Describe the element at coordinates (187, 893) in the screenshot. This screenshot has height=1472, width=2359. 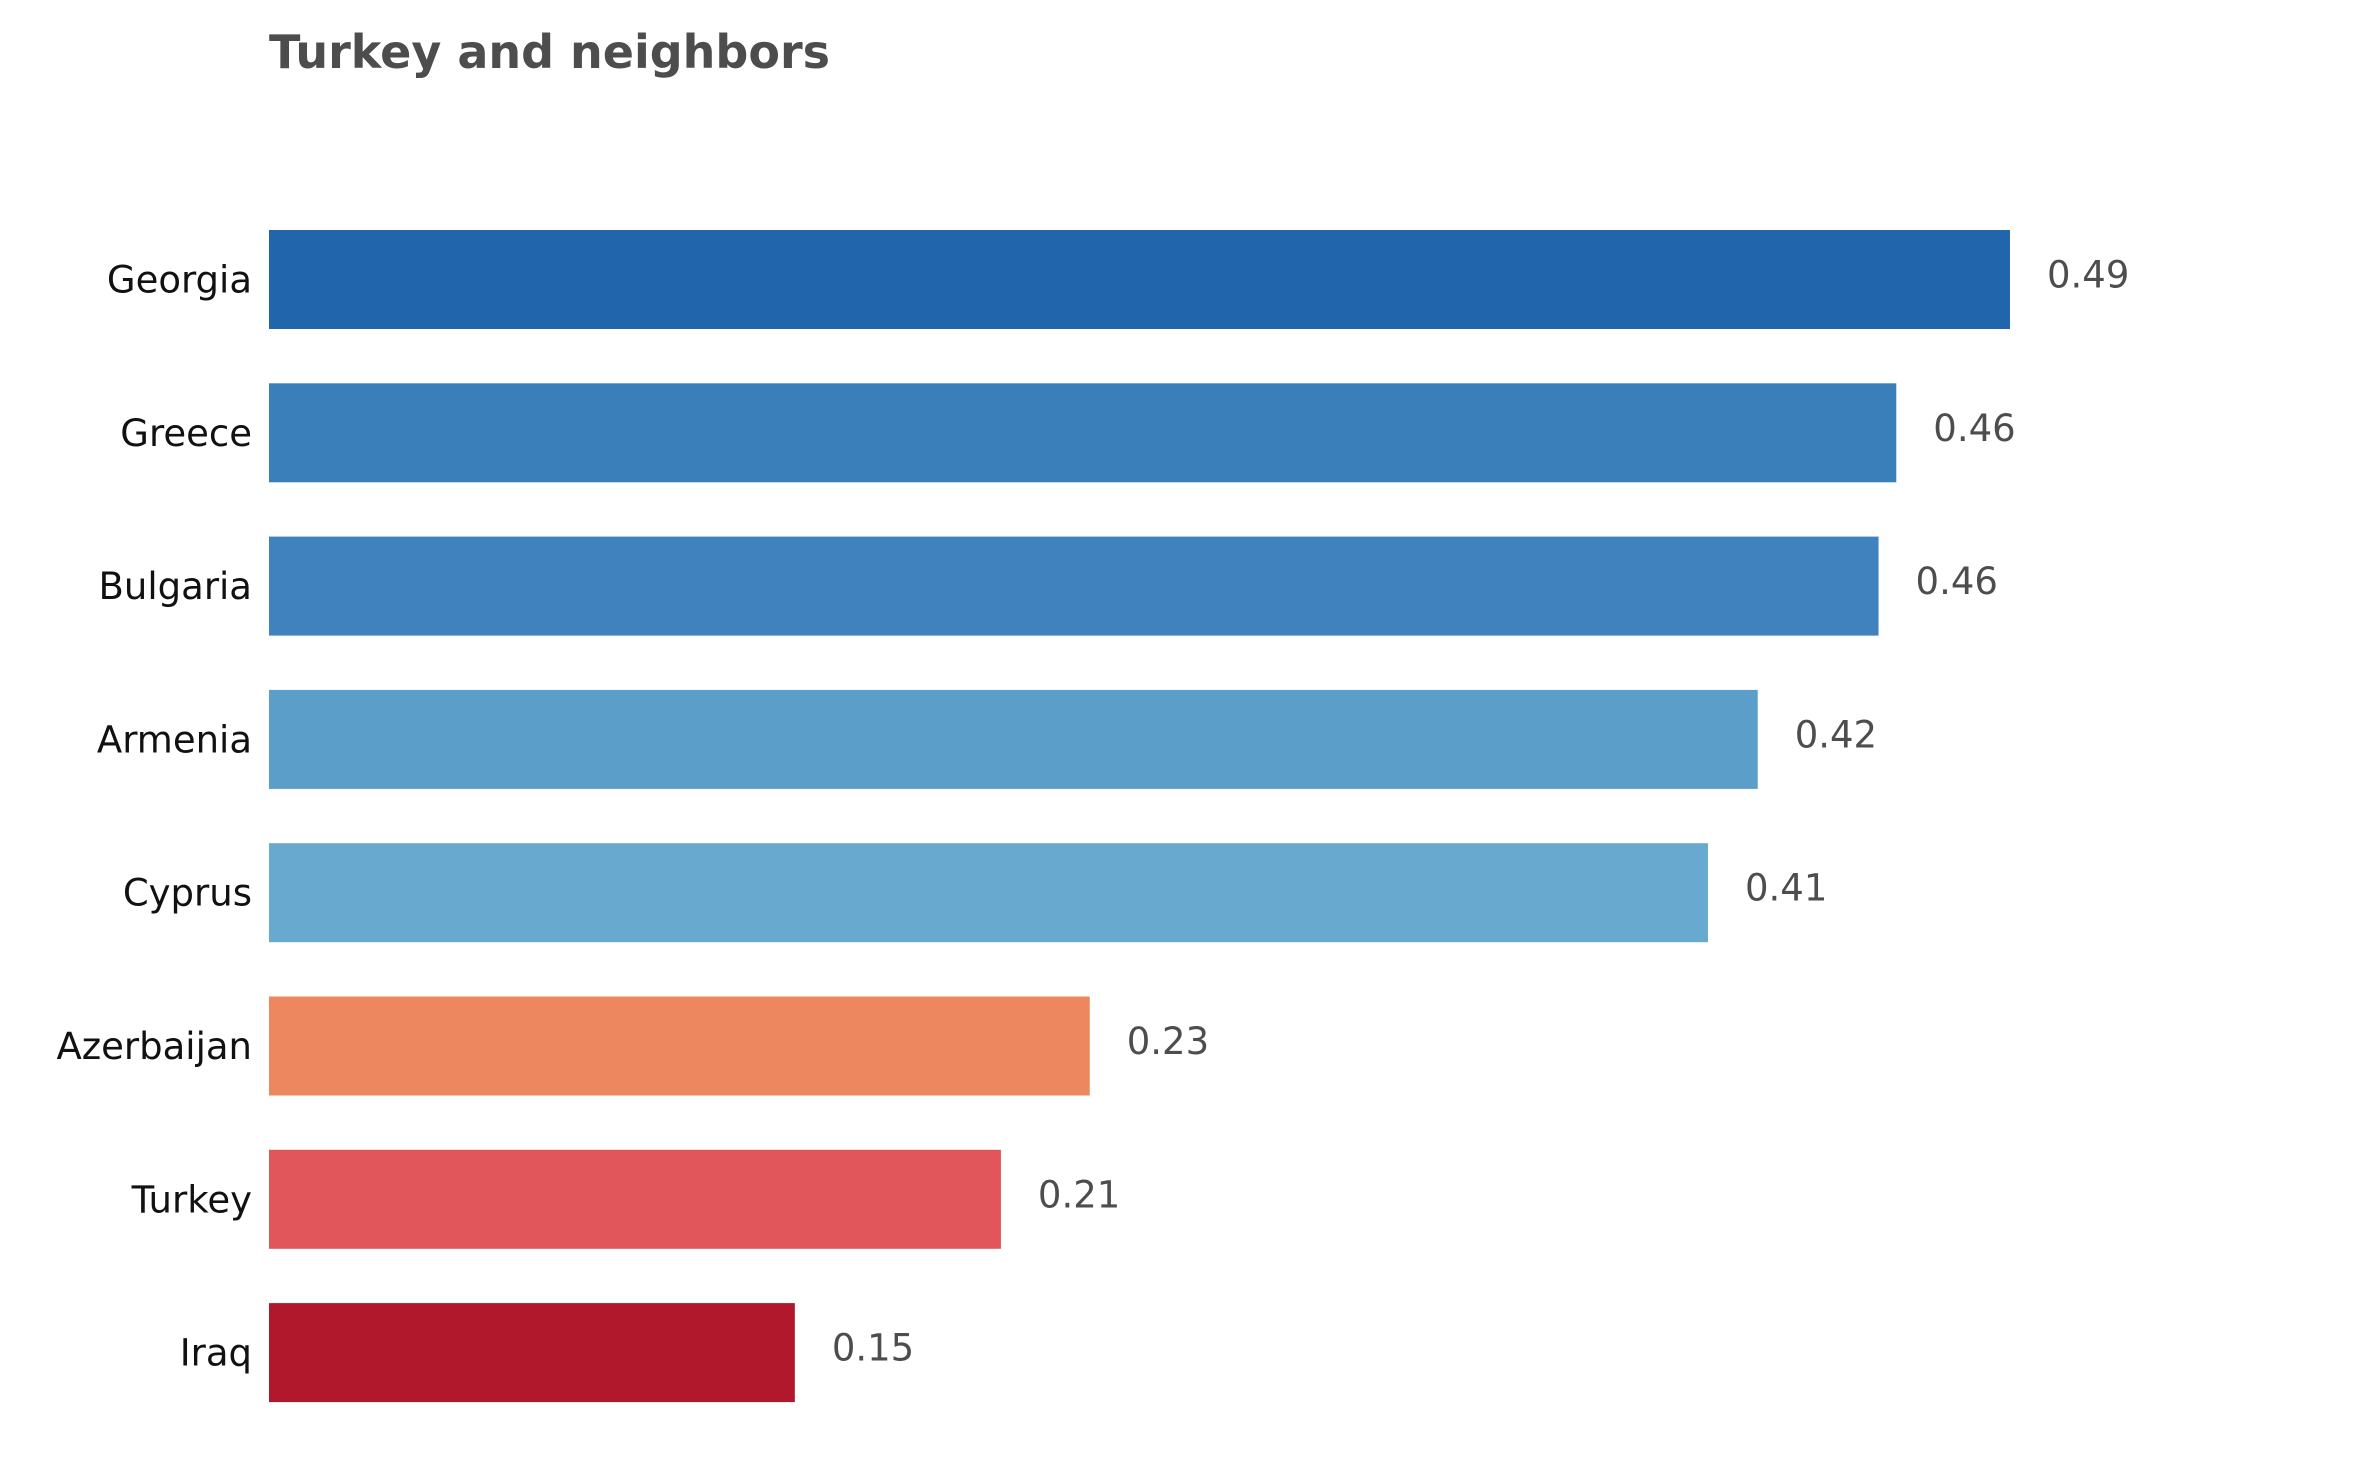
I see `category-label: Cyprus` at that location.